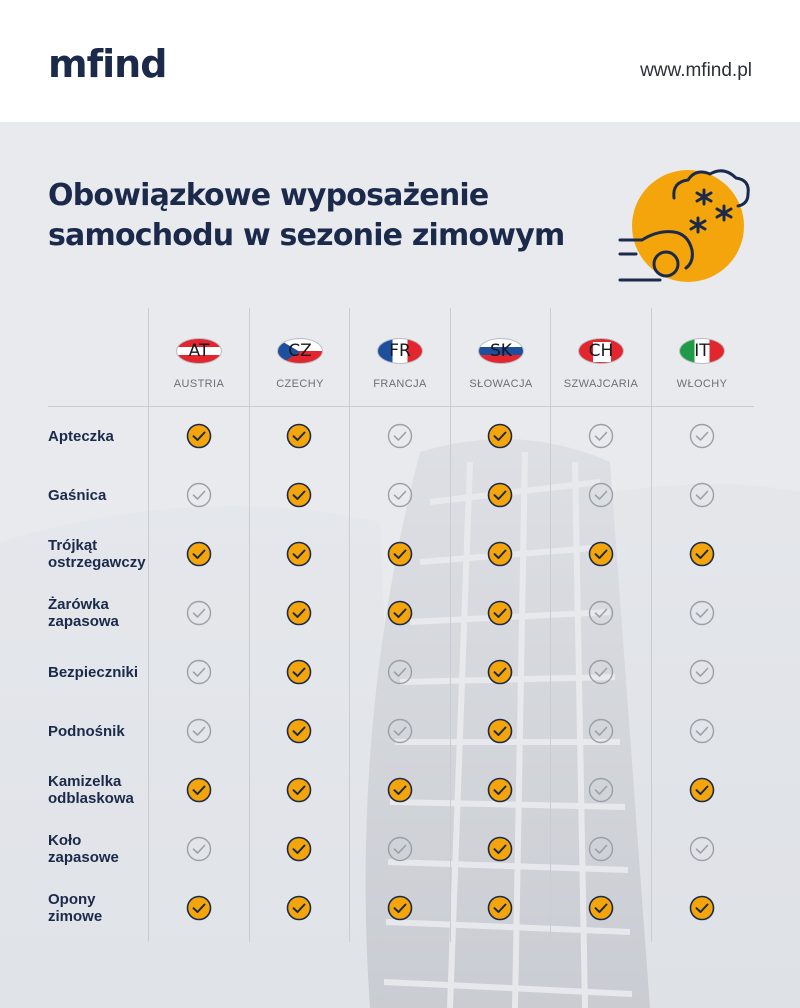  I want to click on country-code: CH, so click(601, 351).